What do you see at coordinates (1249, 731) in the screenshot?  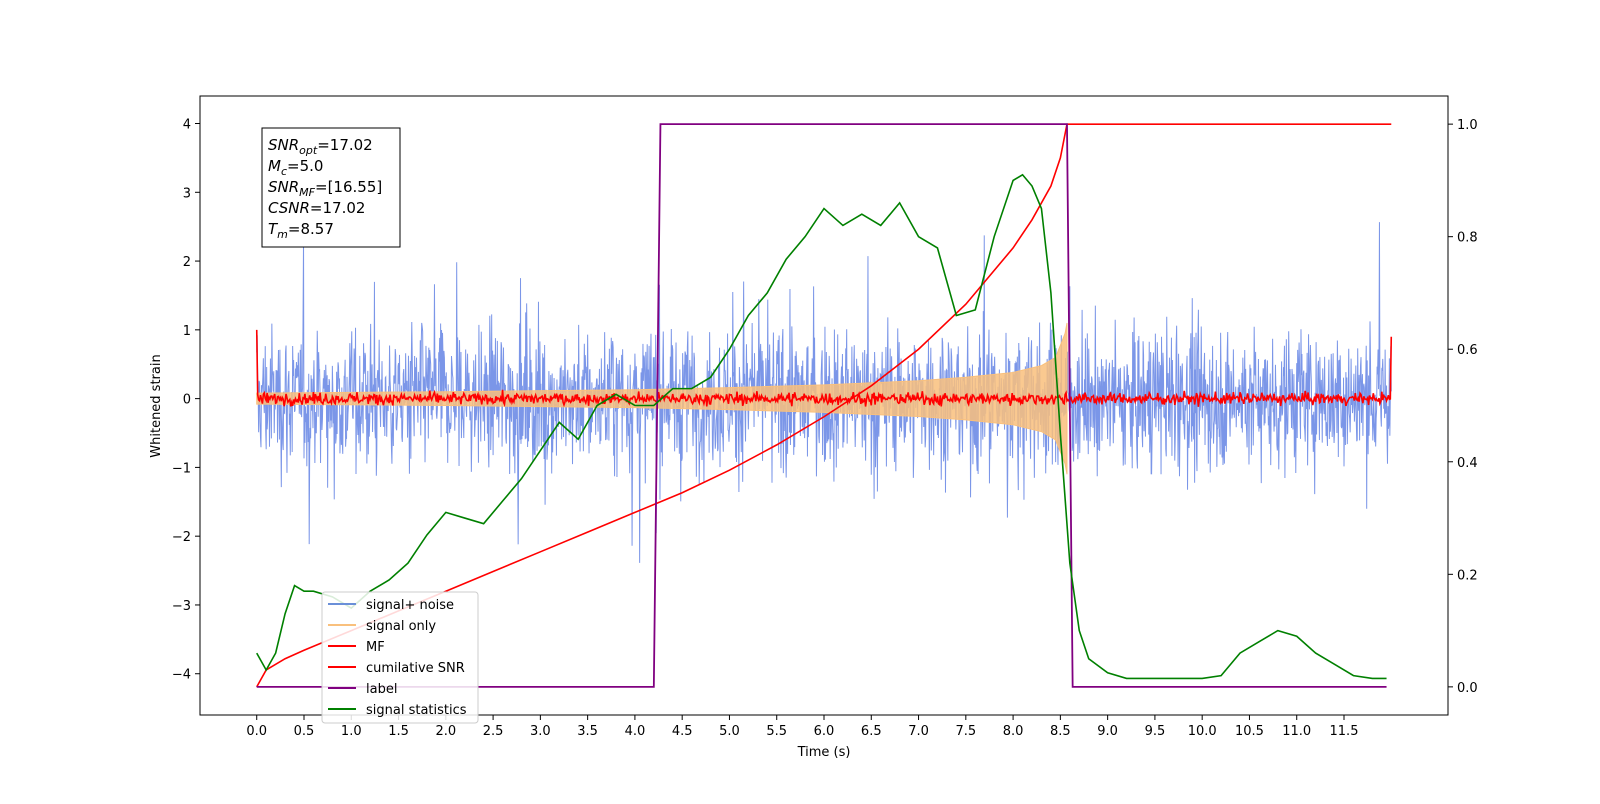 I see `x-tick-label: 10.5` at bounding box center [1249, 731].